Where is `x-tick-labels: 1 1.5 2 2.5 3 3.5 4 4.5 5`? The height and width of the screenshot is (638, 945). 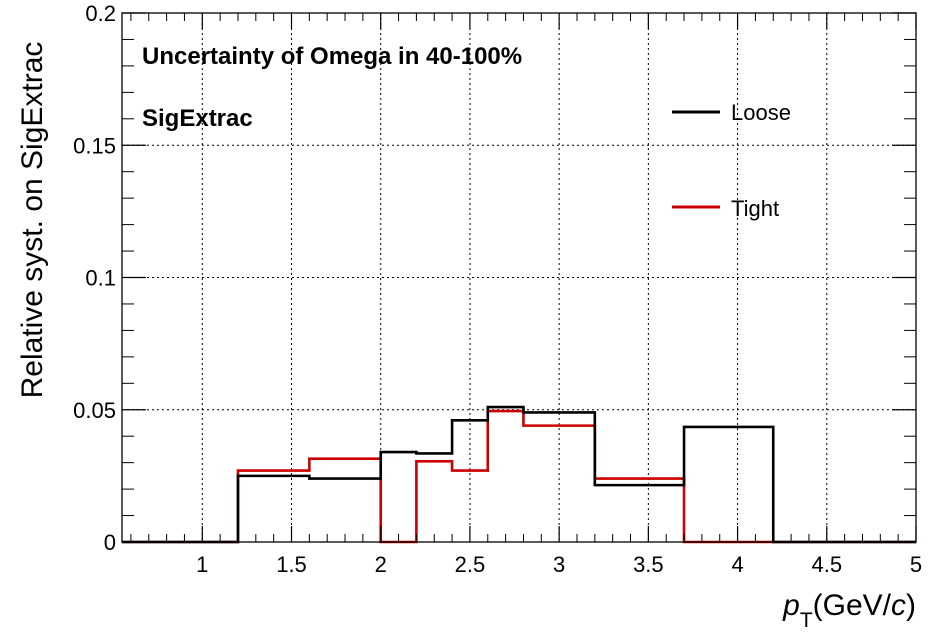
x-tick-labels: 1 1.5 2 2.5 3 3.5 4 4.5 5 is located at coordinates (559, 564).